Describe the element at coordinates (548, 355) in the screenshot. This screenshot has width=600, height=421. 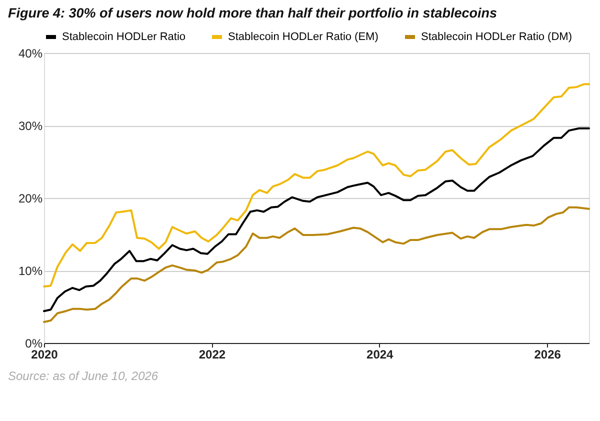
I see `x-tick-label: 2026` at that location.